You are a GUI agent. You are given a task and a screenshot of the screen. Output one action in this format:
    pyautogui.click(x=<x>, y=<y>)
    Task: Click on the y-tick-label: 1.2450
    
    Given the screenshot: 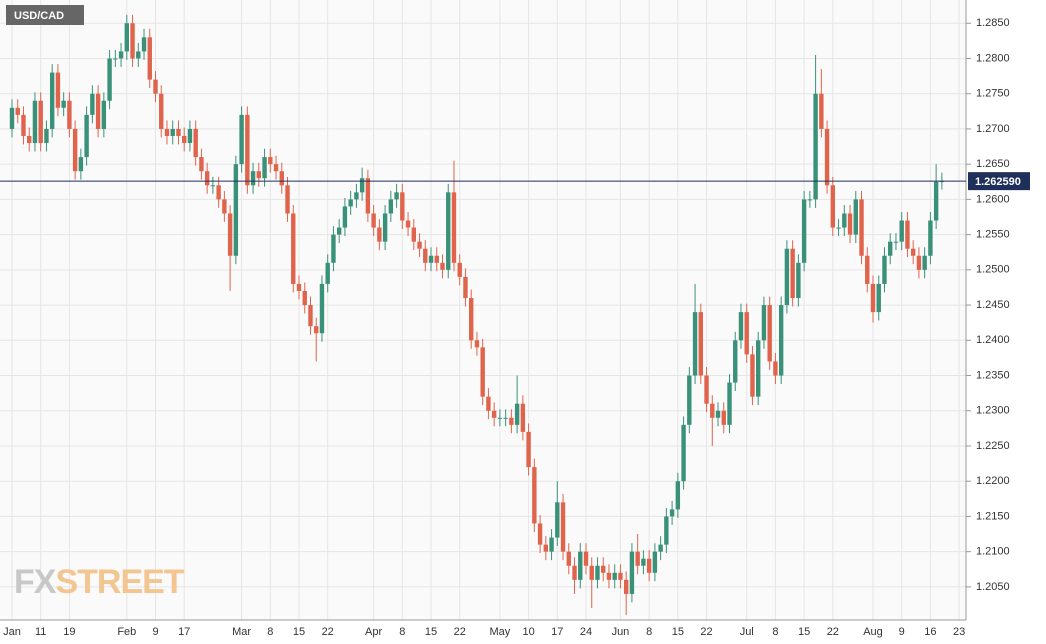 What is the action you would take?
    pyautogui.click(x=993, y=305)
    